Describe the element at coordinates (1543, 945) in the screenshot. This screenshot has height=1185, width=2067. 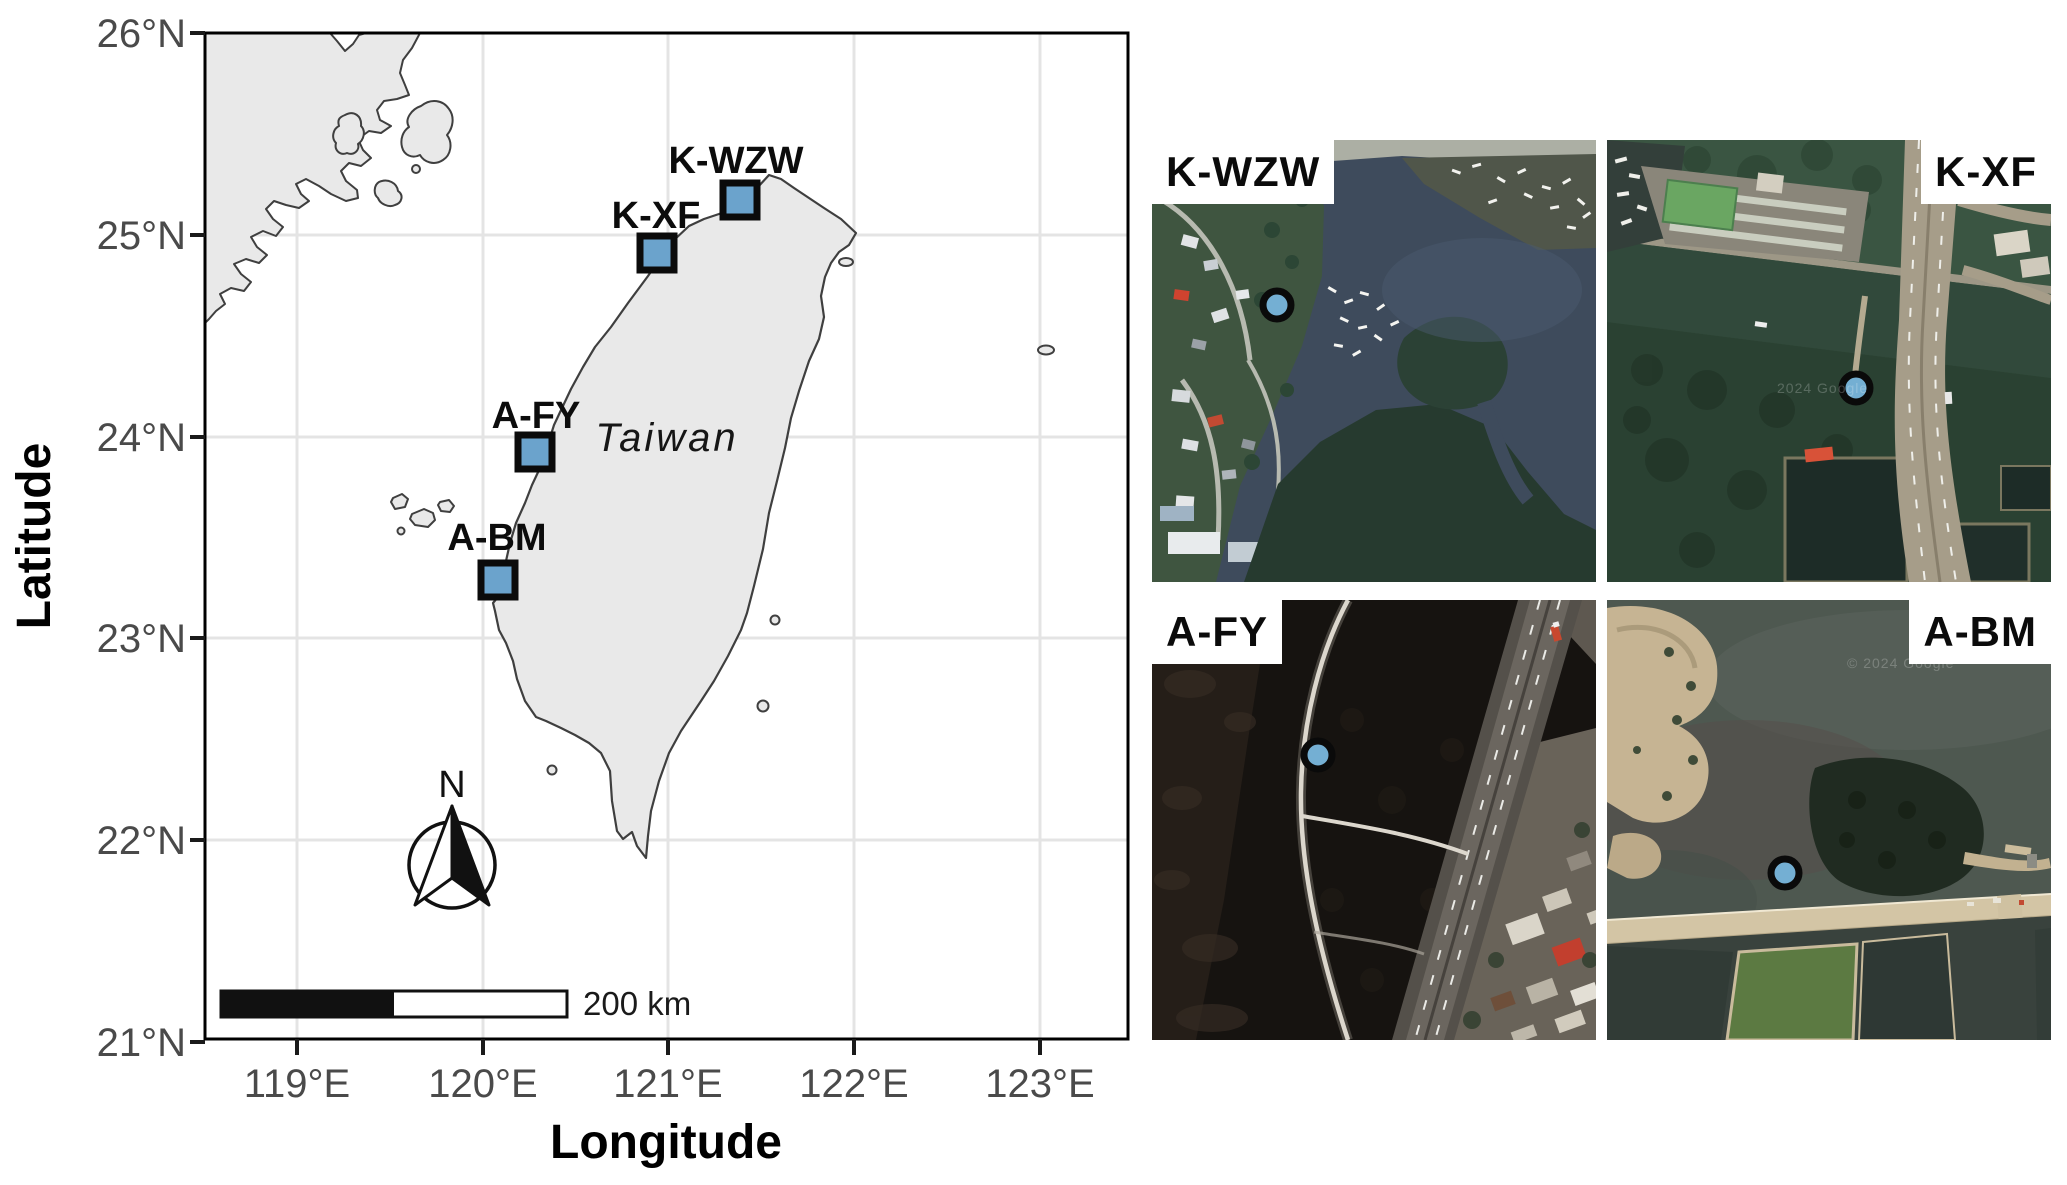
I see `town-buildings` at that location.